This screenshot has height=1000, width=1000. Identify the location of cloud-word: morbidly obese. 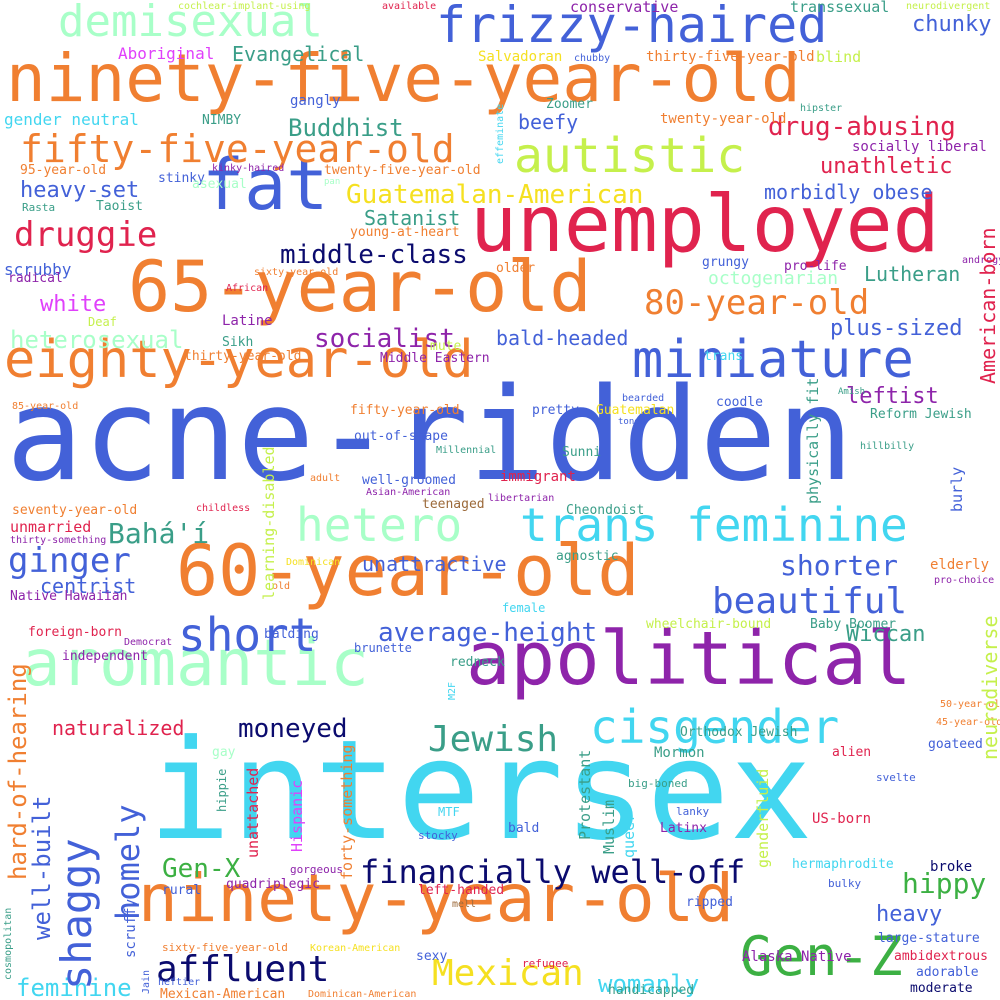
(848, 192).